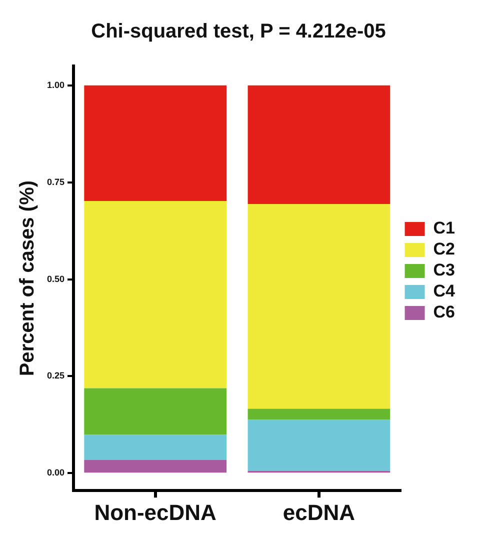  I want to click on y-tick-label: 1.00, so click(55, 85).